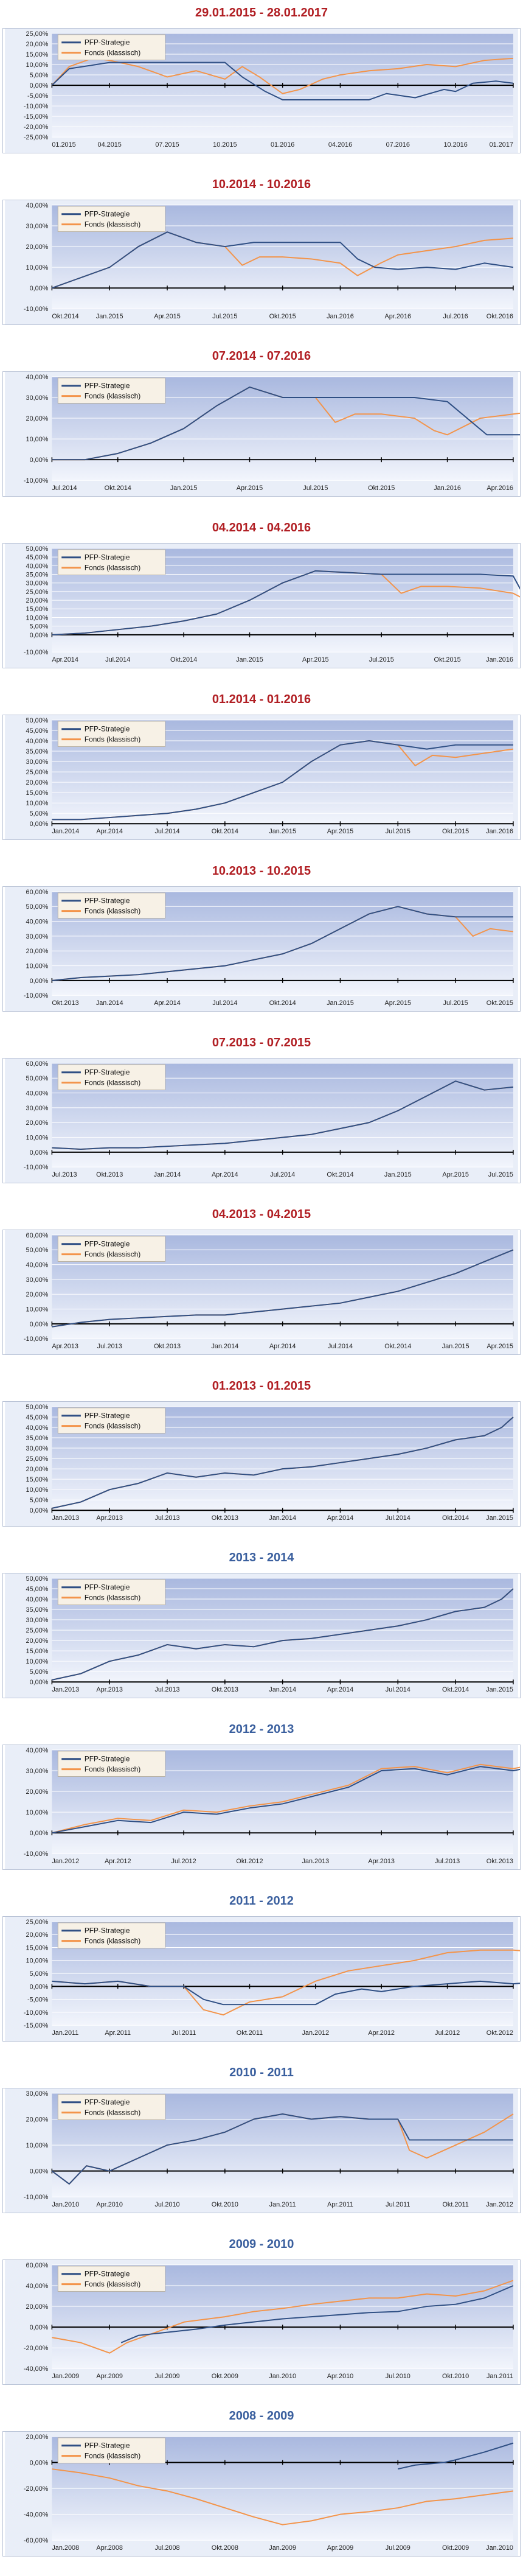  Describe the element at coordinates (65, 2033) in the screenshot. I see `x-tick-label: Jan.2011` at that location.